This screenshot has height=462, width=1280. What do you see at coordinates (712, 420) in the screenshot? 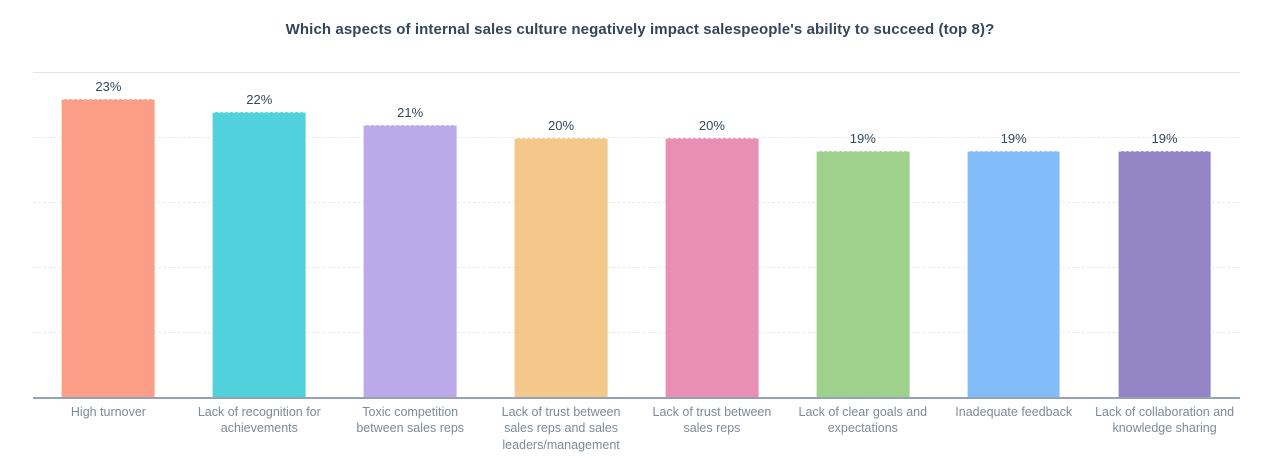
I see `category-label: Lack of trust between sales reps` at bounding box center [712, 420].